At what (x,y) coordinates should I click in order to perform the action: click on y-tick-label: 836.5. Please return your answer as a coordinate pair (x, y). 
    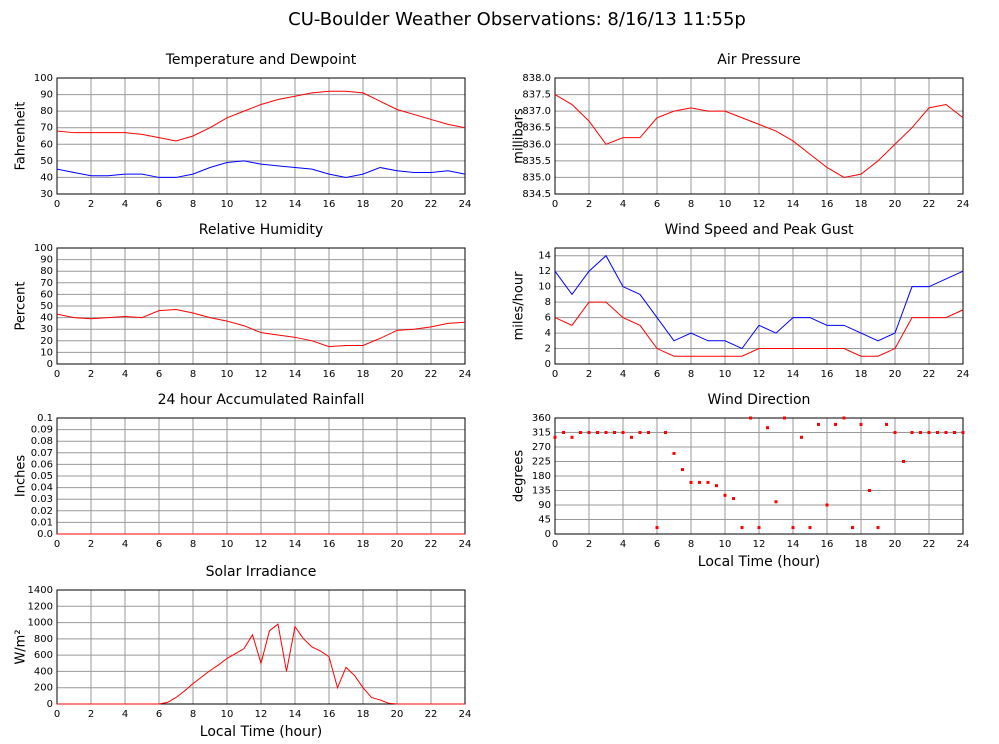
    Looking at the image, I should click on (536, 128).